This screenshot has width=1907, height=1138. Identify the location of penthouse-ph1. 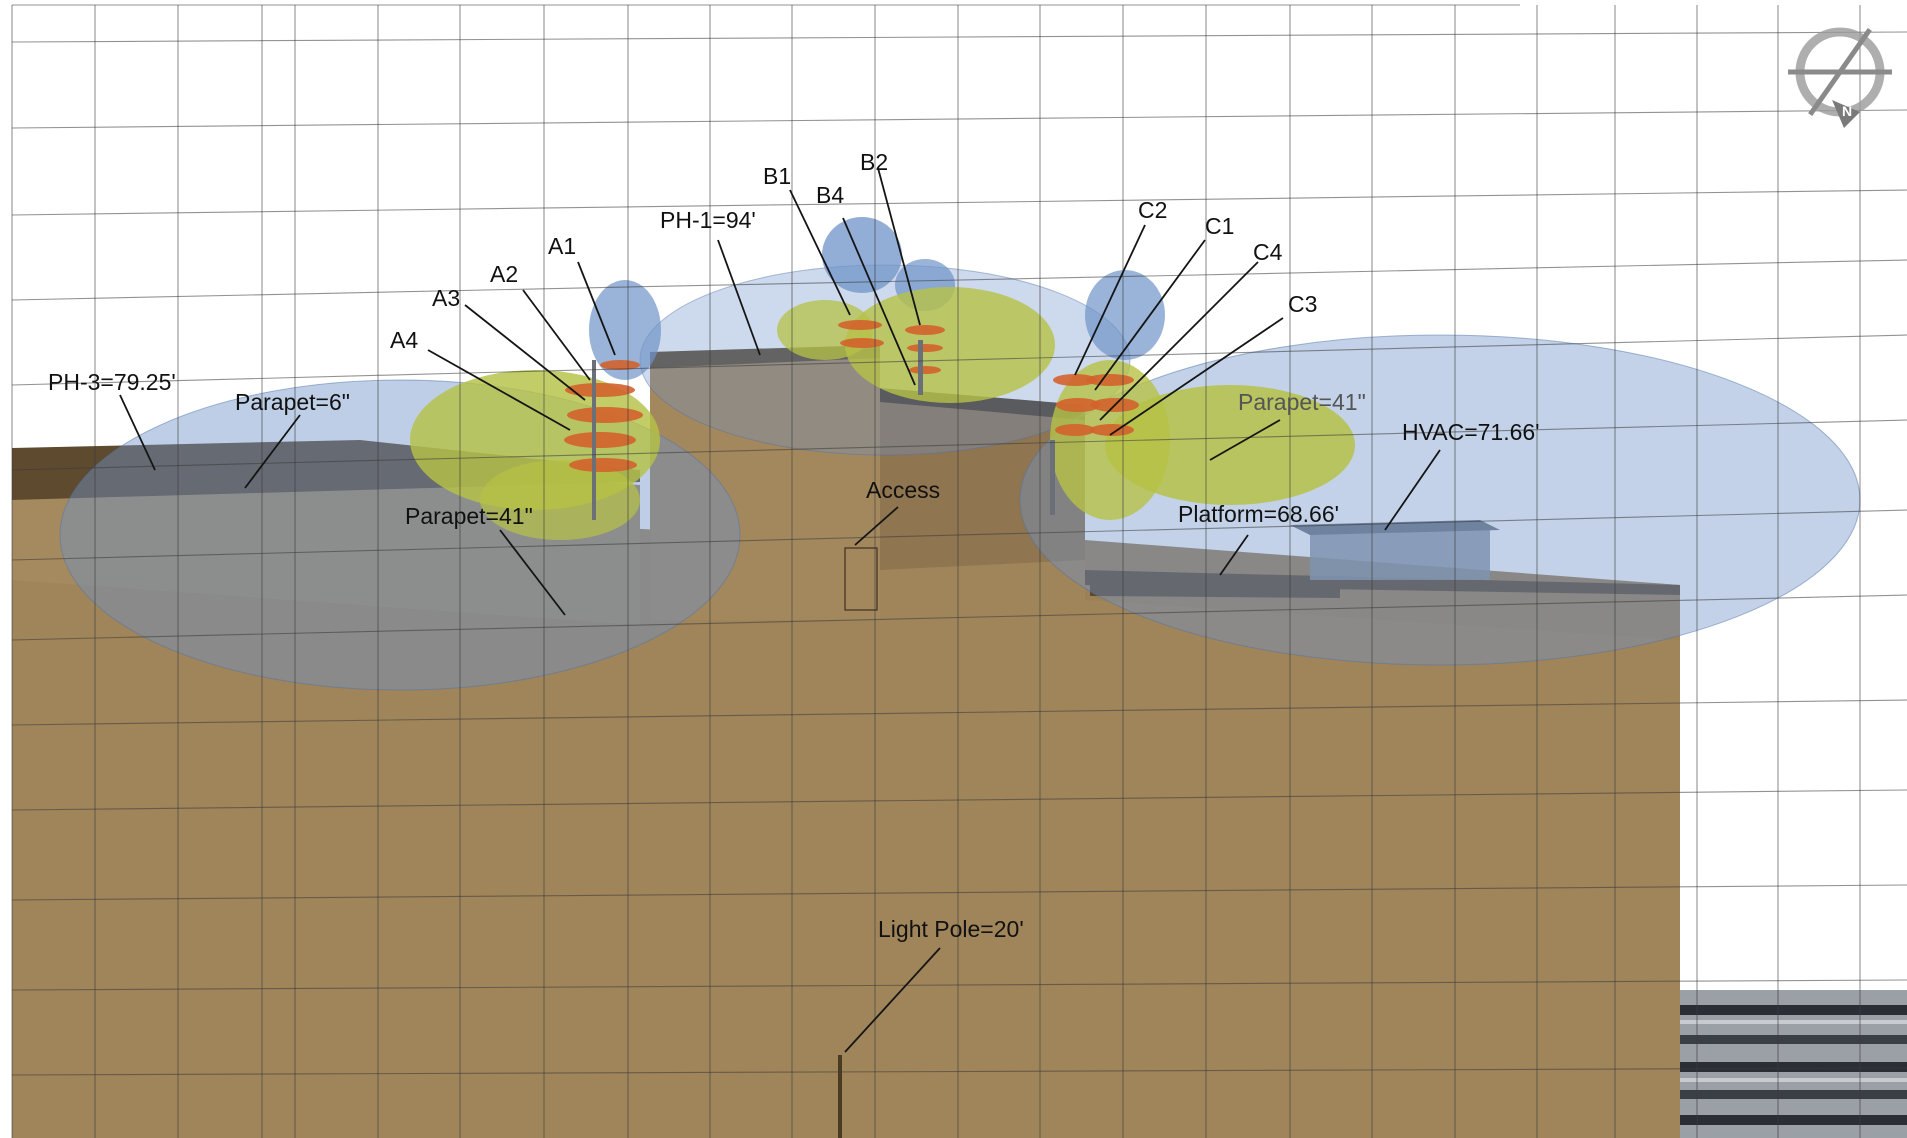
(765, 485).